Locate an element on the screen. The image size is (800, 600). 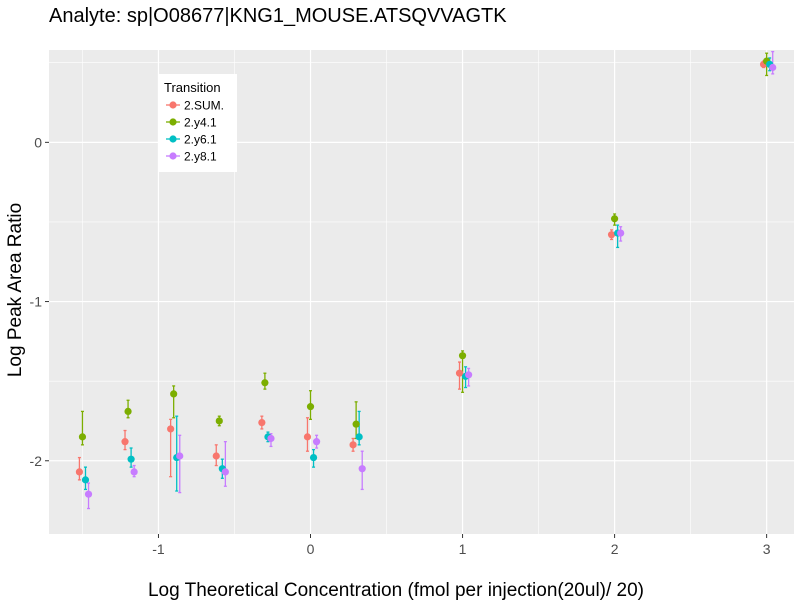
x-axis: -1 0 1 2 3 is located at coordinates (461, 545).